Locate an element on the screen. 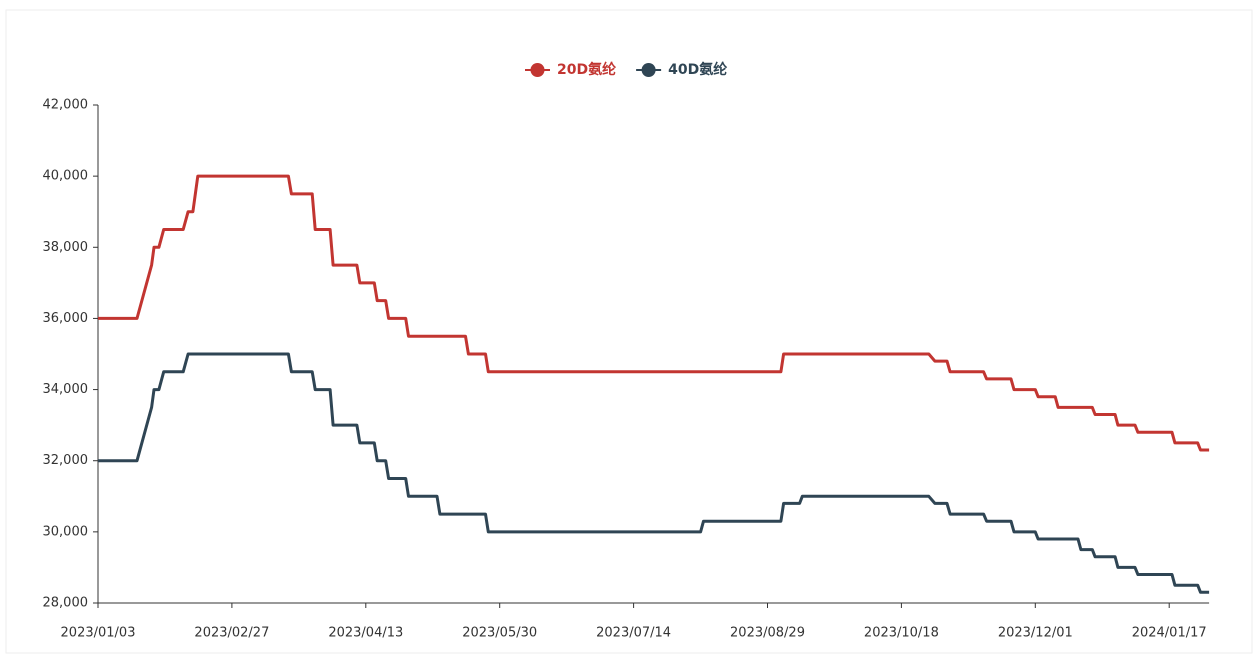  y-tick-label: 42,000 is located at coordinates (66, 105).